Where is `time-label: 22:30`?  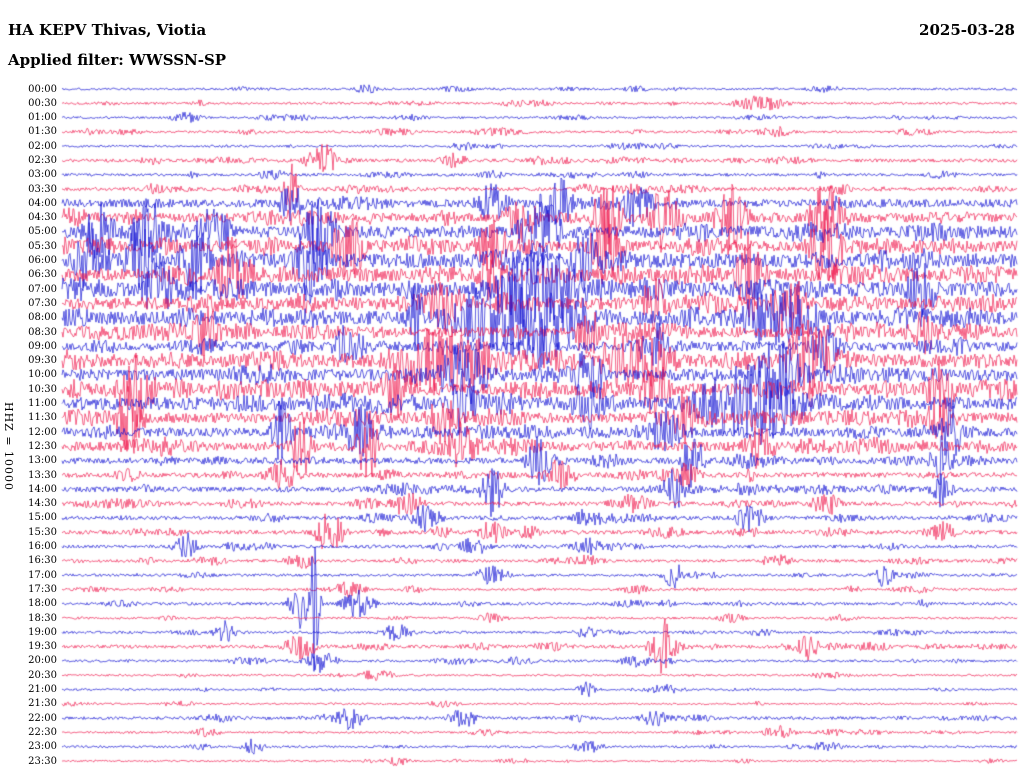
time-label: 22:30 is located at coordinates (42, 732).